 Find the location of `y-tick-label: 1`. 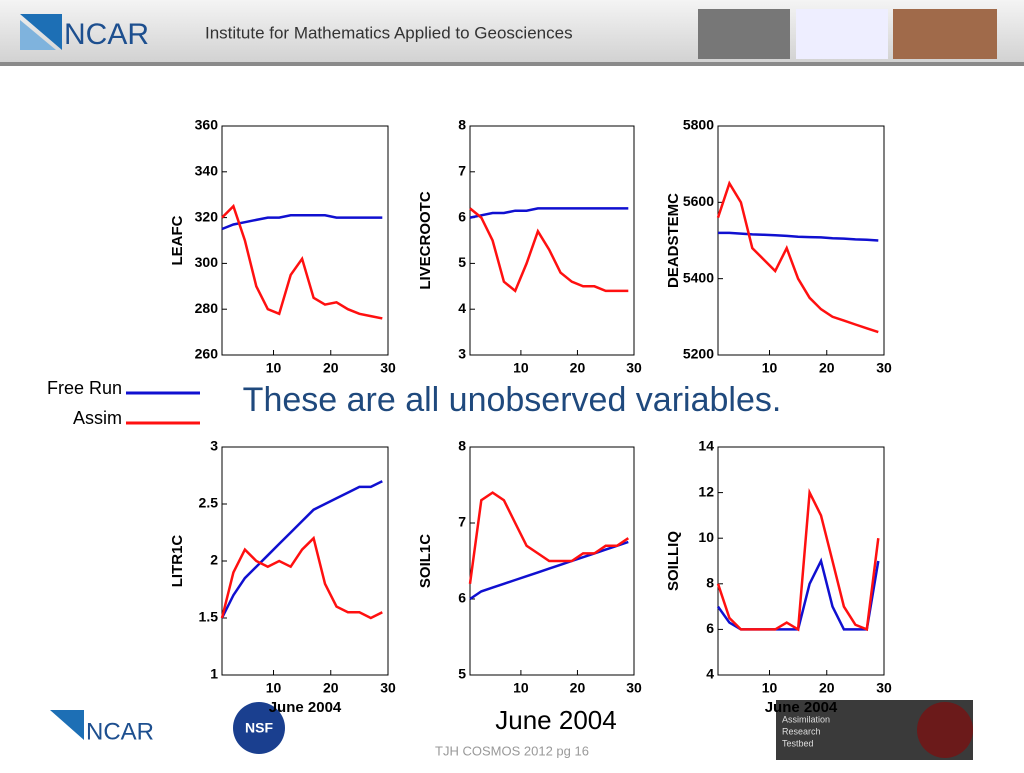

y-tick-label: 1 is located at coordinates (214, 674).